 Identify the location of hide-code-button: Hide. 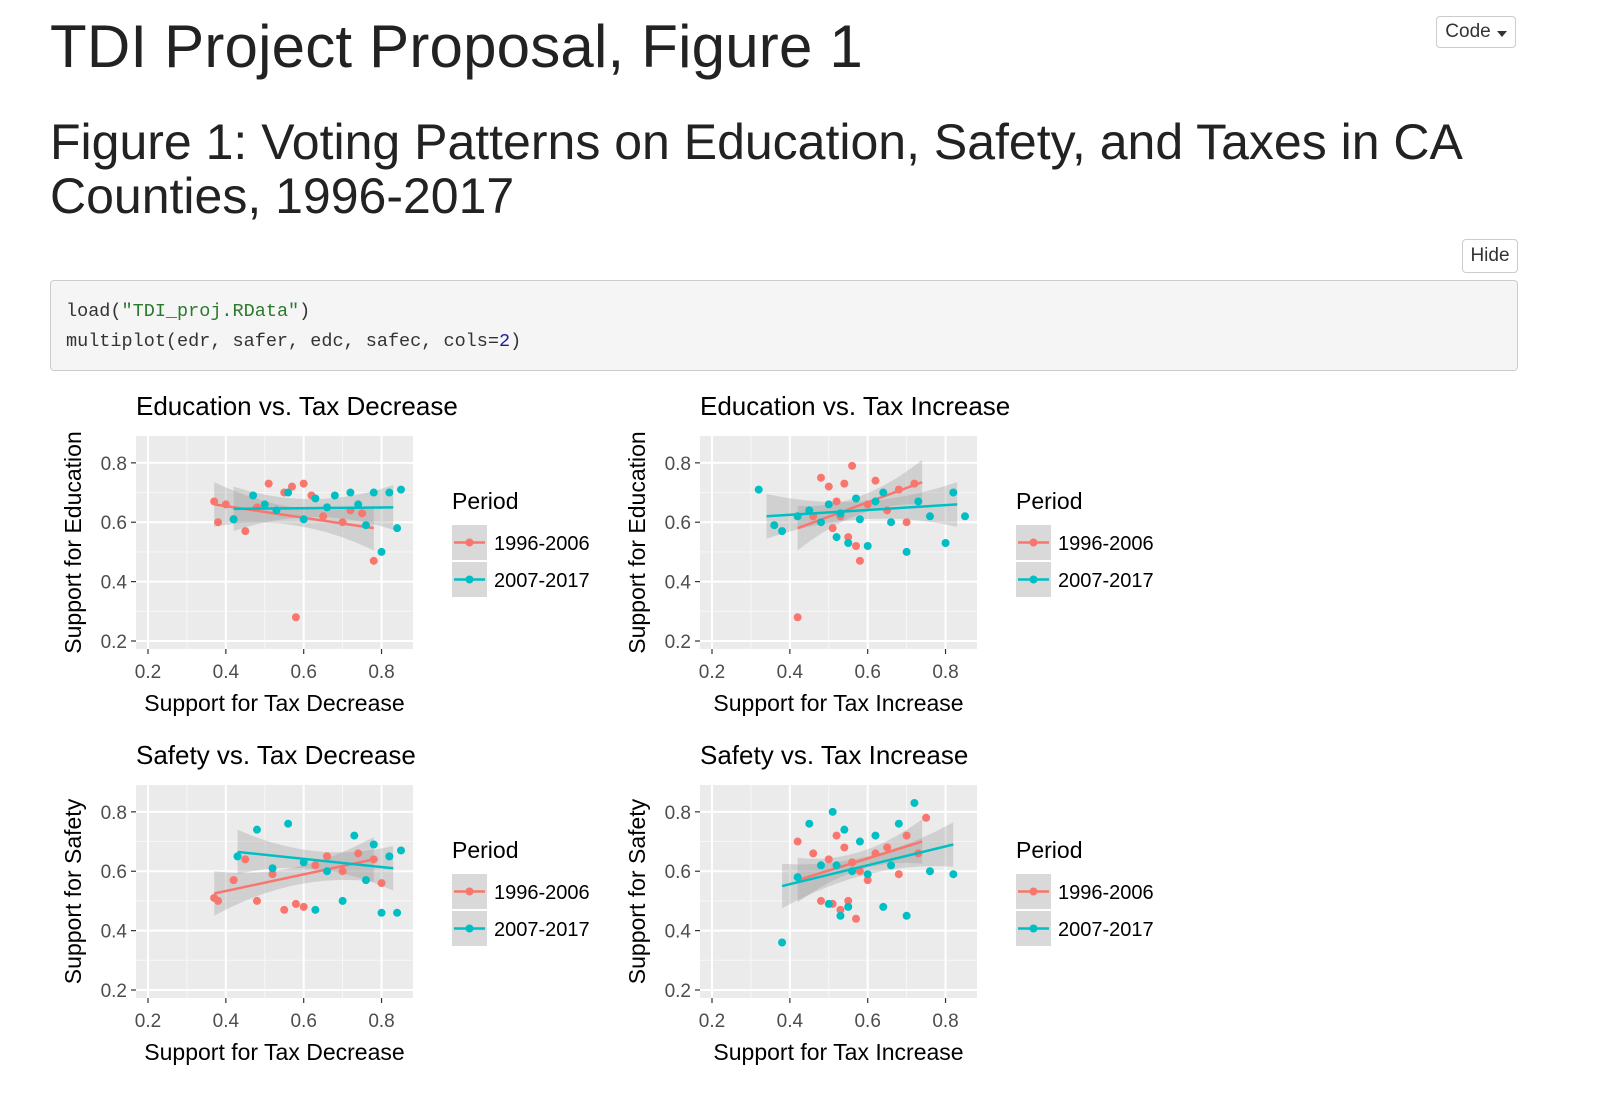
(1490, 256).